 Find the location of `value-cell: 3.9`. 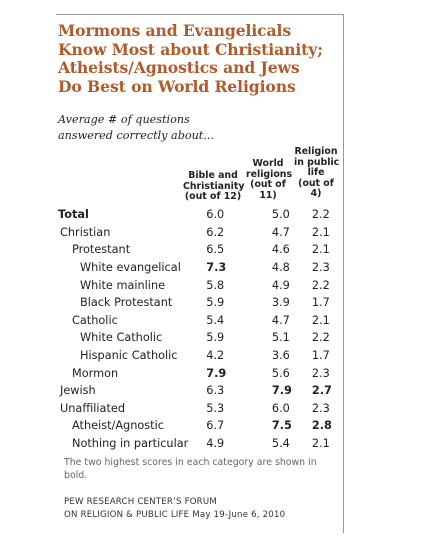

value-cell: 3.9 is located at coordinates (286, 303).